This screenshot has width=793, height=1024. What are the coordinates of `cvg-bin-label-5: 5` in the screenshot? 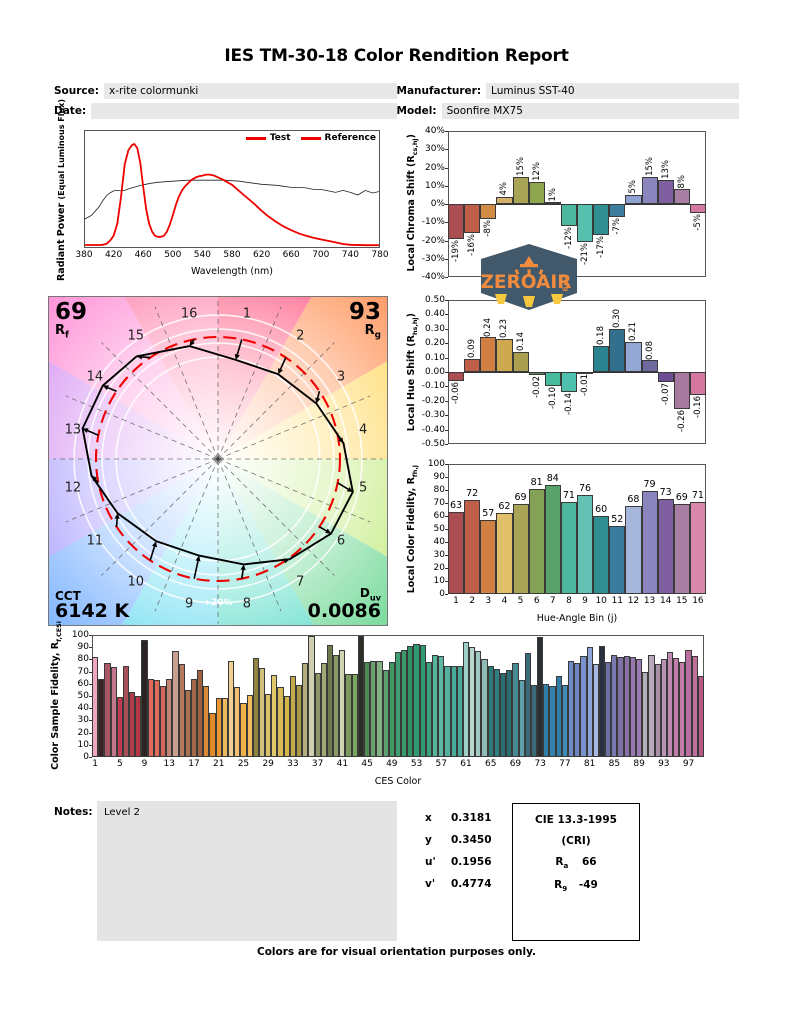 It's located at (363, 488).